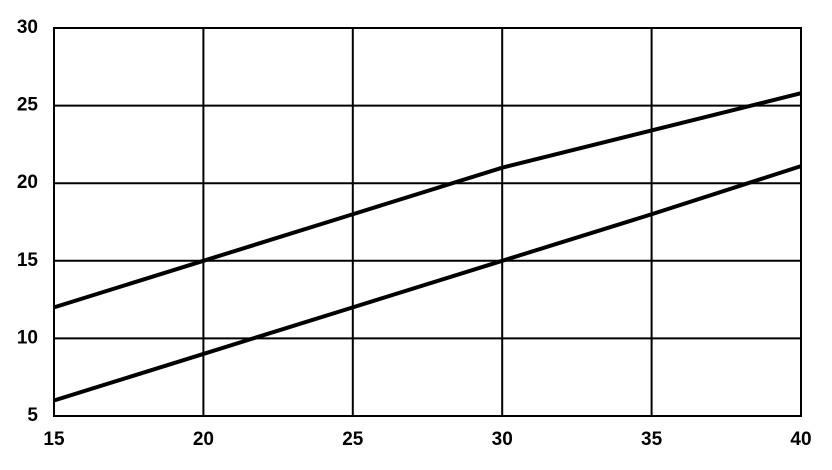 The image size is (832, 470). What do you see at coordinates (27, 337) in the screenshot?
I see `y-tick-label: 10` at bounding box center [27, 337].